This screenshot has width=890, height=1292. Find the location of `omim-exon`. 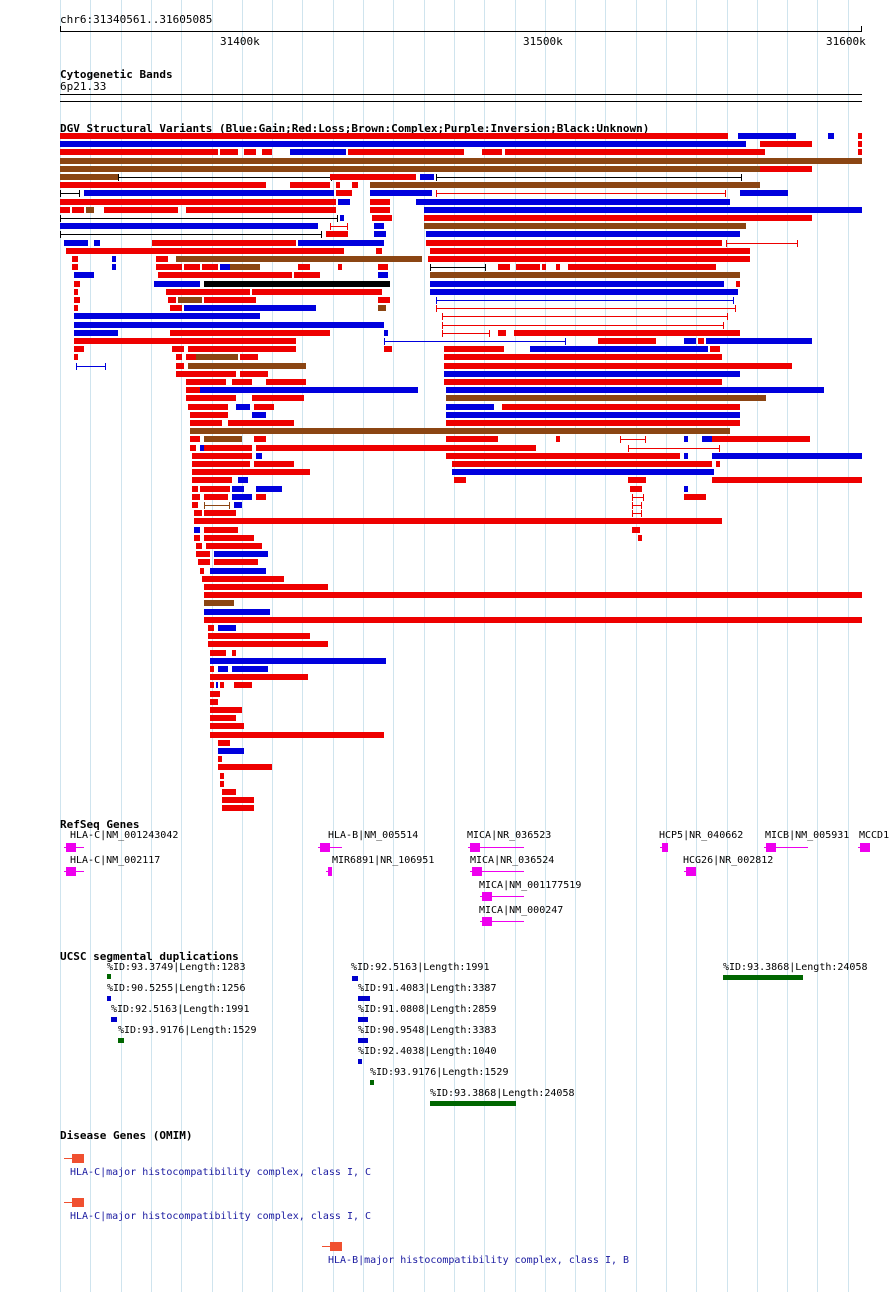

omim-exon is located at coordinates (336, 1246).